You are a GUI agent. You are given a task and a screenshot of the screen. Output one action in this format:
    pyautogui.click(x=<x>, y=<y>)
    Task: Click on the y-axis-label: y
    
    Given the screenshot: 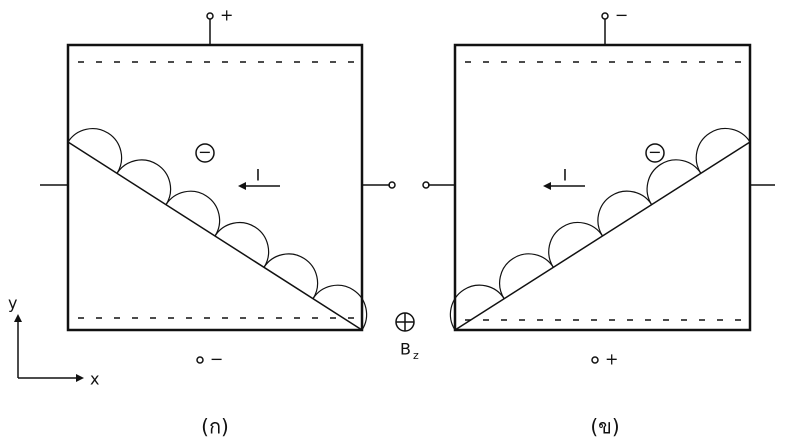 What is the action you would take?
    pyautogui.click(x=12, y=303)
    